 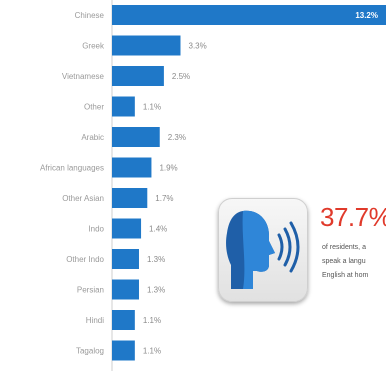 What do you see at coordinates (177, 137) in the screenshot?
I see `value-label: 2.3%` at bounding box center [177, 137].